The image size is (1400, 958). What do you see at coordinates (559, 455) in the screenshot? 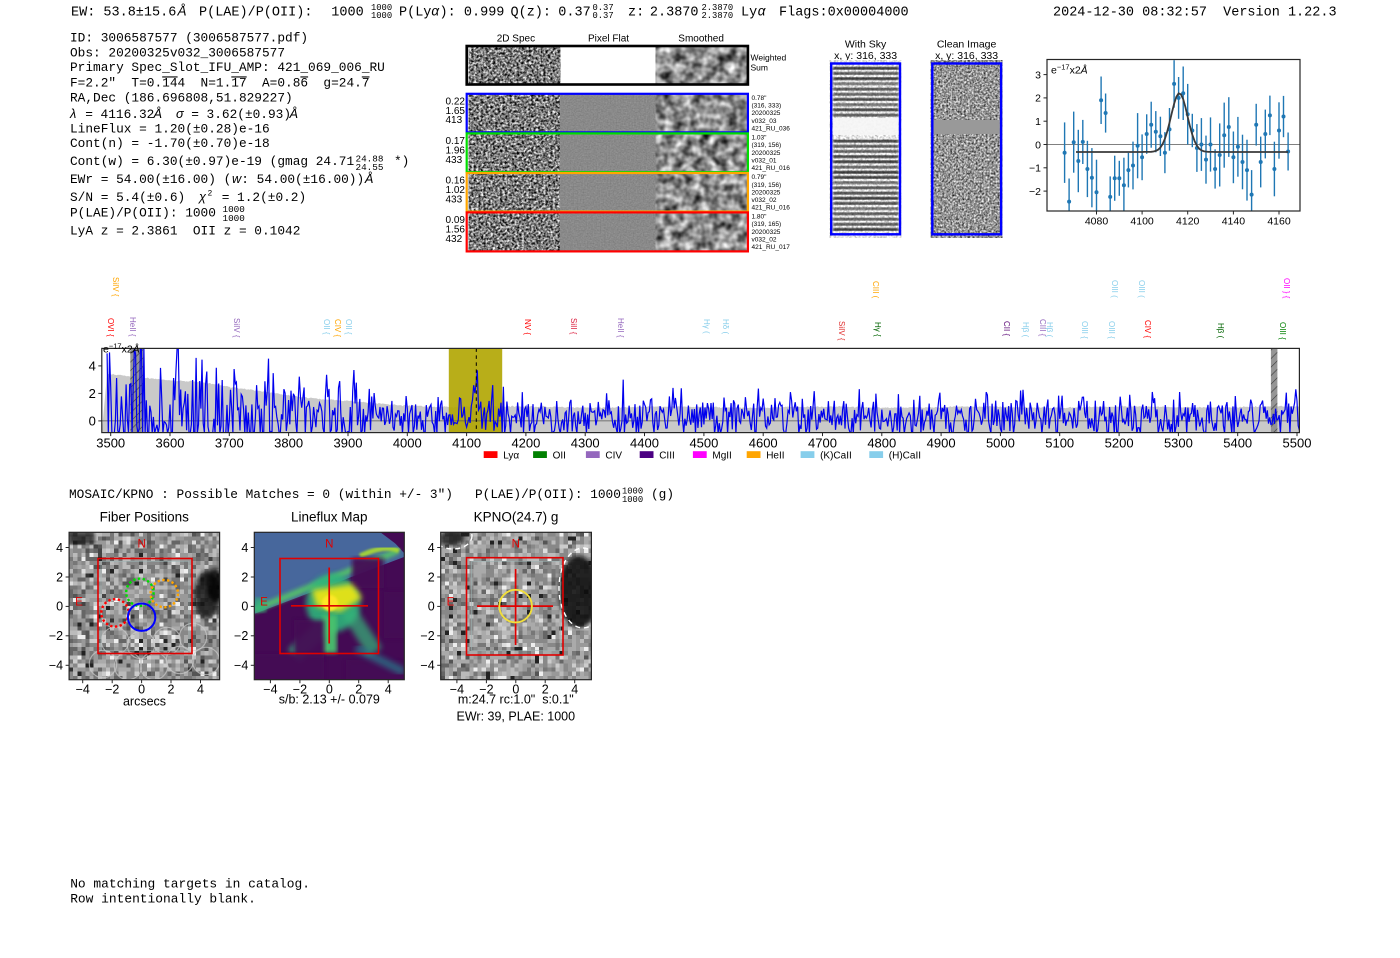
I see `svg-text: OII` at bounding box center [559, 455].